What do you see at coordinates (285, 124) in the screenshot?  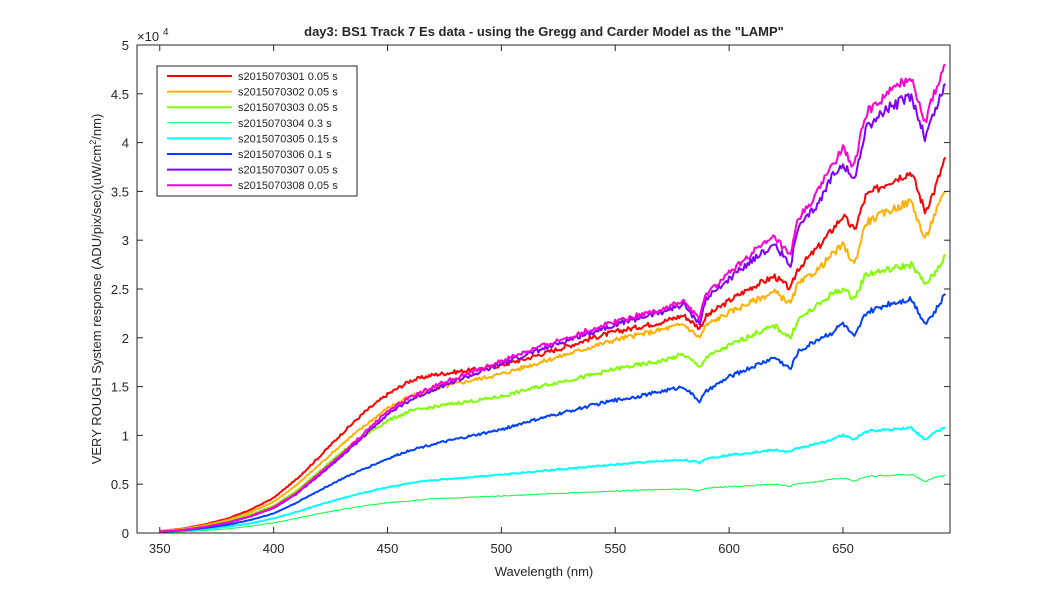 I see `legend-label: s2015070304 0.3 s` at bounding box center [285, 124].